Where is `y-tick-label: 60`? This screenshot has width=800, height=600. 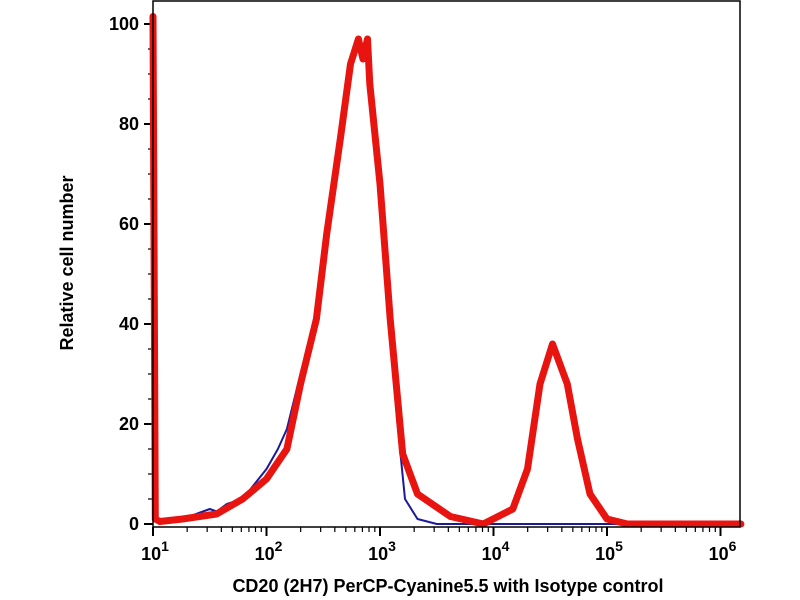
y-tick-label: 60 is located at coordinates (129, 224).